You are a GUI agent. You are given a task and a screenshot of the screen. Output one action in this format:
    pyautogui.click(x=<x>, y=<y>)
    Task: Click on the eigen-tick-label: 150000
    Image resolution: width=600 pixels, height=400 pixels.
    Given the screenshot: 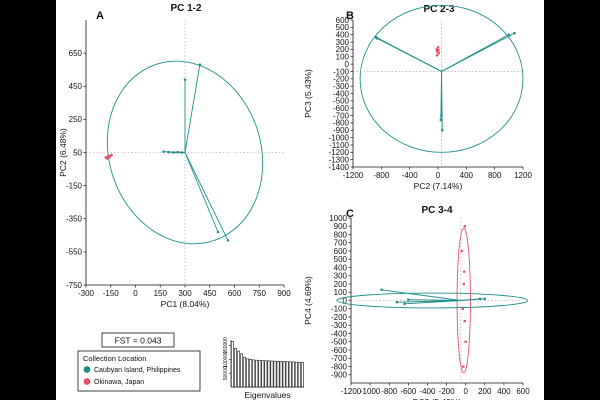 What is the action you would take?
    pyautogui.click(x=226, y=345)
    